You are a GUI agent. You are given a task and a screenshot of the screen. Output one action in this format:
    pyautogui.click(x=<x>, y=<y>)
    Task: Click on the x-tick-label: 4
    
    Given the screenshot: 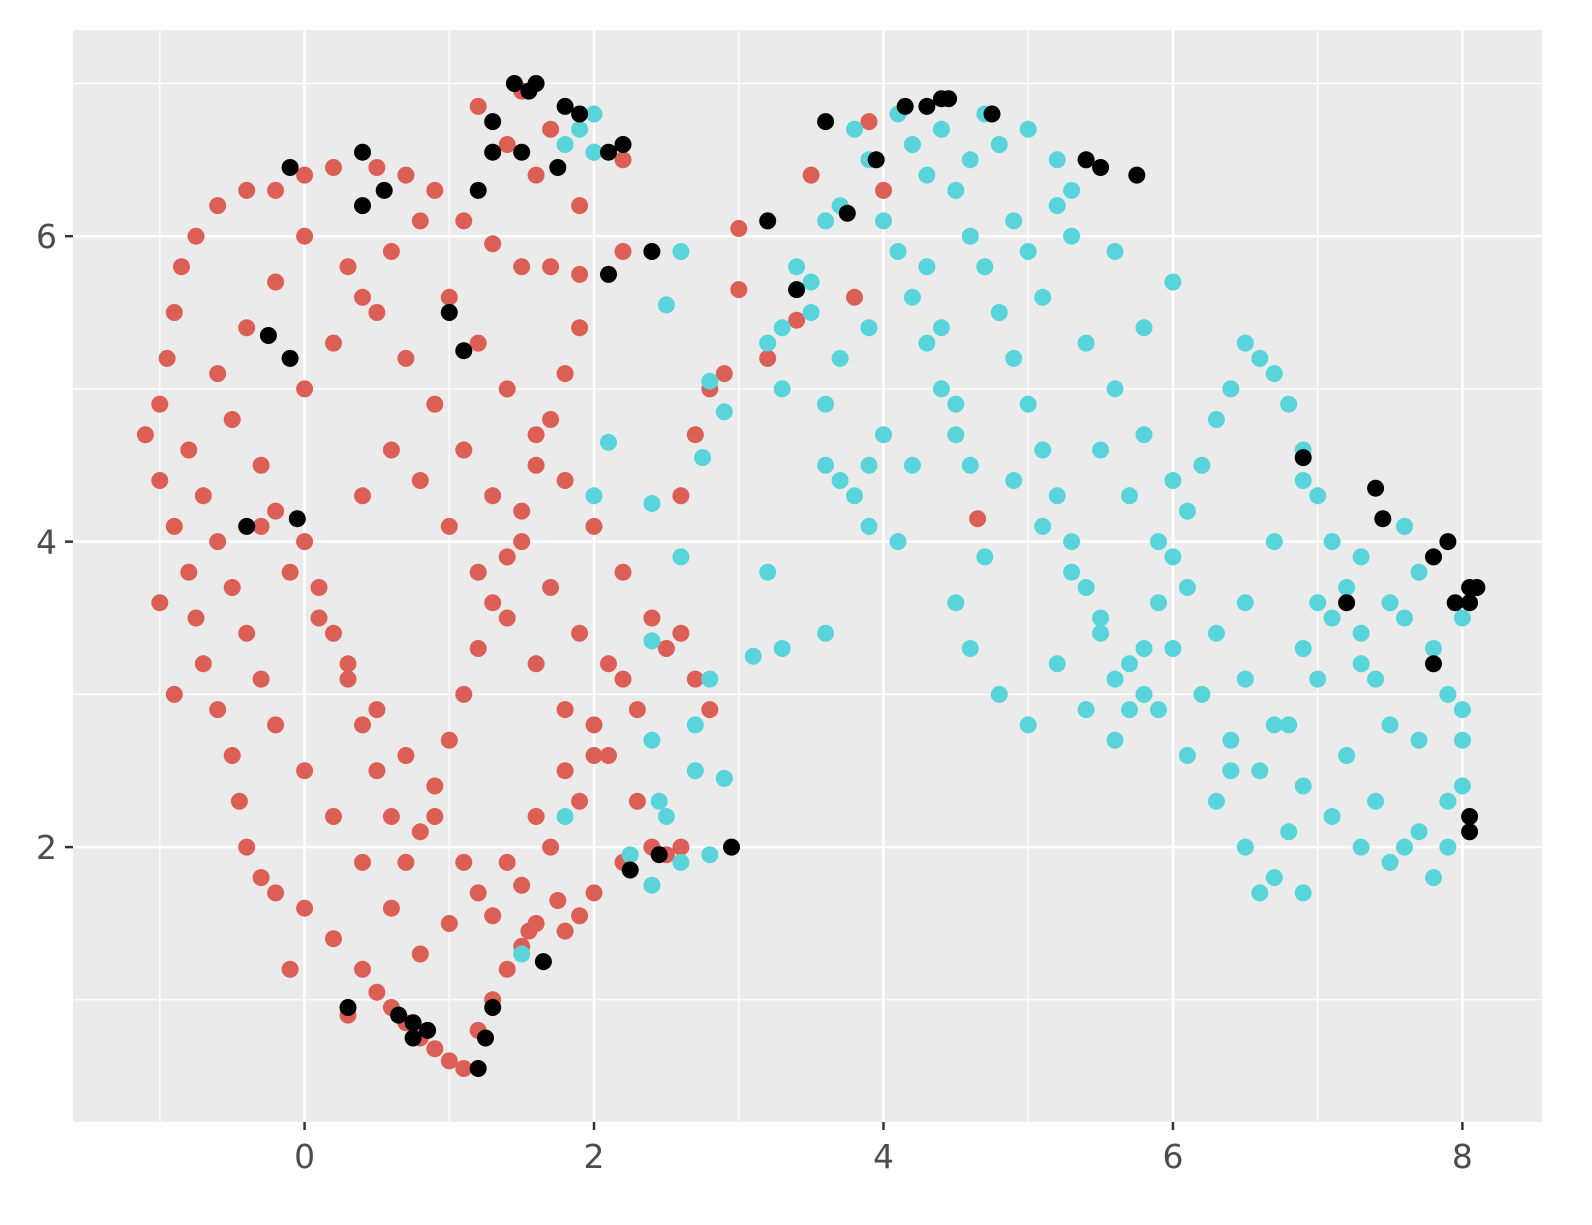 What is the action you would take?
    pyautogui.click(x=883, y=1156)
    